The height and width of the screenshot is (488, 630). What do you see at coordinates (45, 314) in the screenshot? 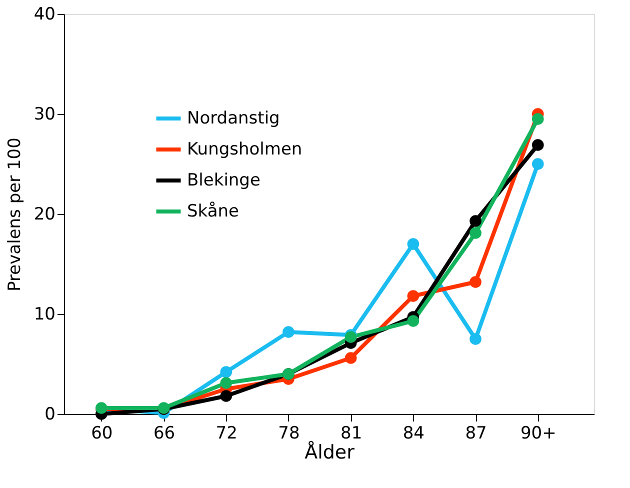
I see `y-tick-label: 10` at bounding box center [45, 314].